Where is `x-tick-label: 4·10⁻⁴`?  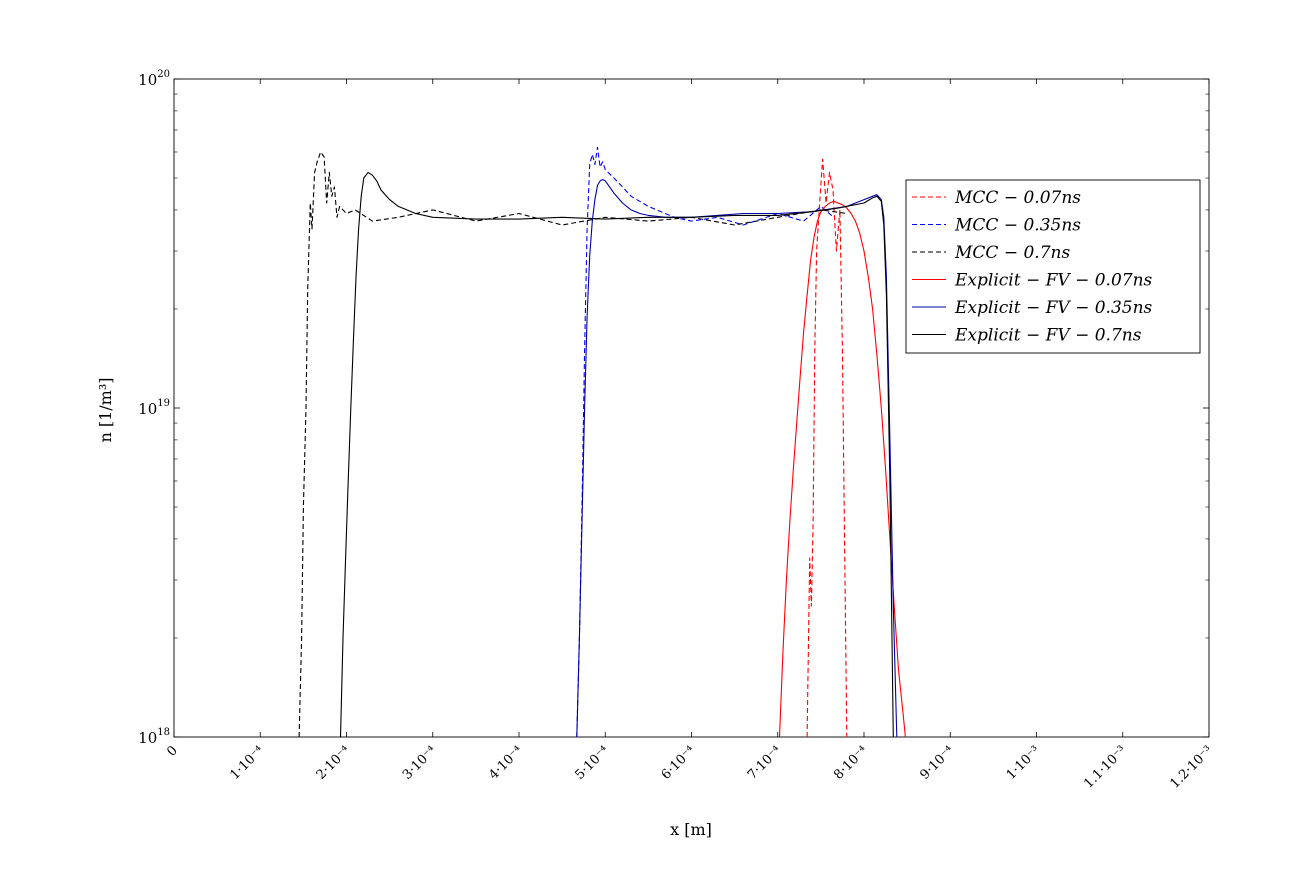
x-tick-label: 4·10⁻⁴ is located at coordinates (506, 763).